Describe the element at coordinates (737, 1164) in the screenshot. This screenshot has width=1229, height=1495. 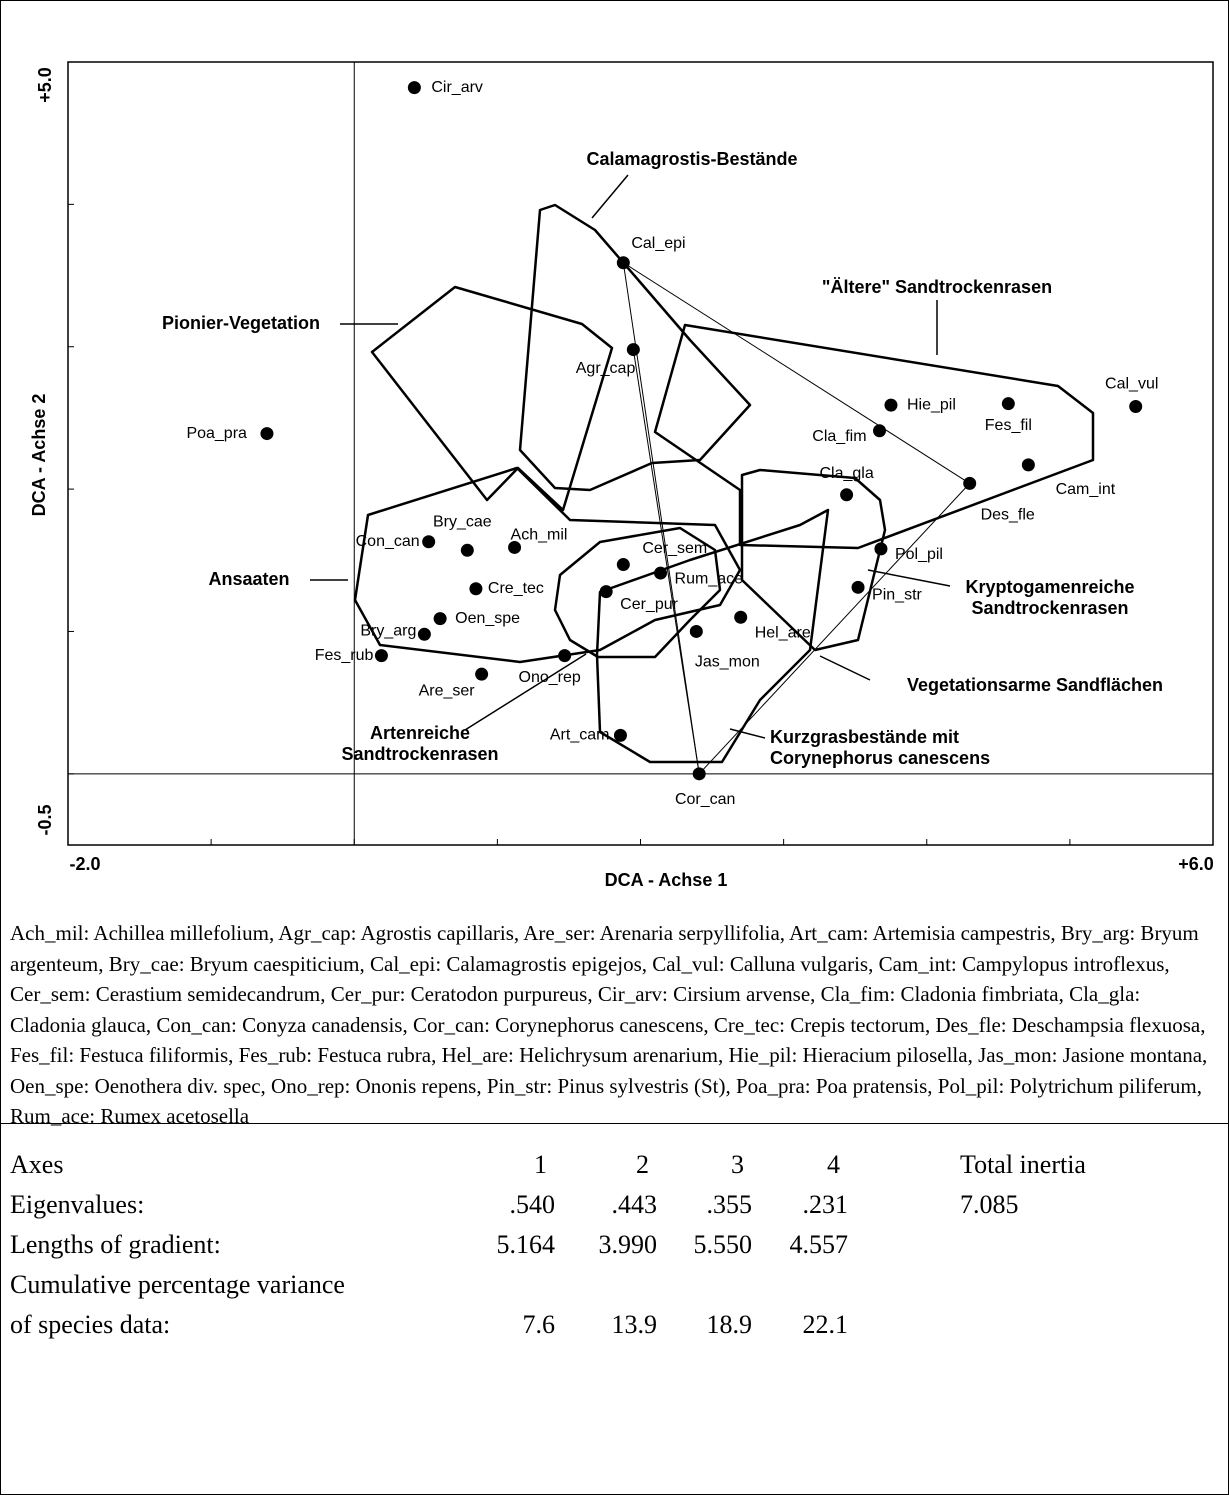
I see `cell: 3` at that location.